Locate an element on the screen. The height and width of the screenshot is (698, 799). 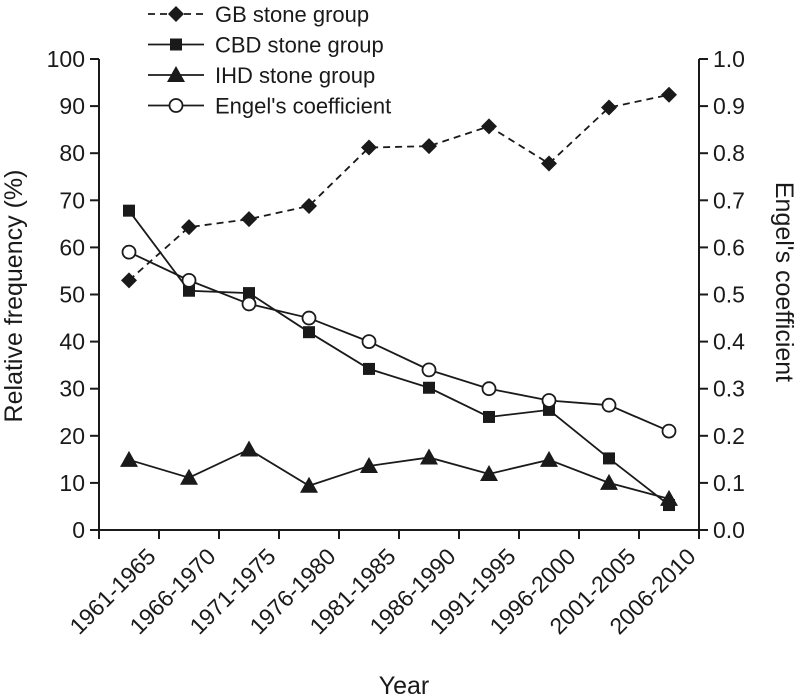
legend-marker-triangle is located at coordinates (176, 74).